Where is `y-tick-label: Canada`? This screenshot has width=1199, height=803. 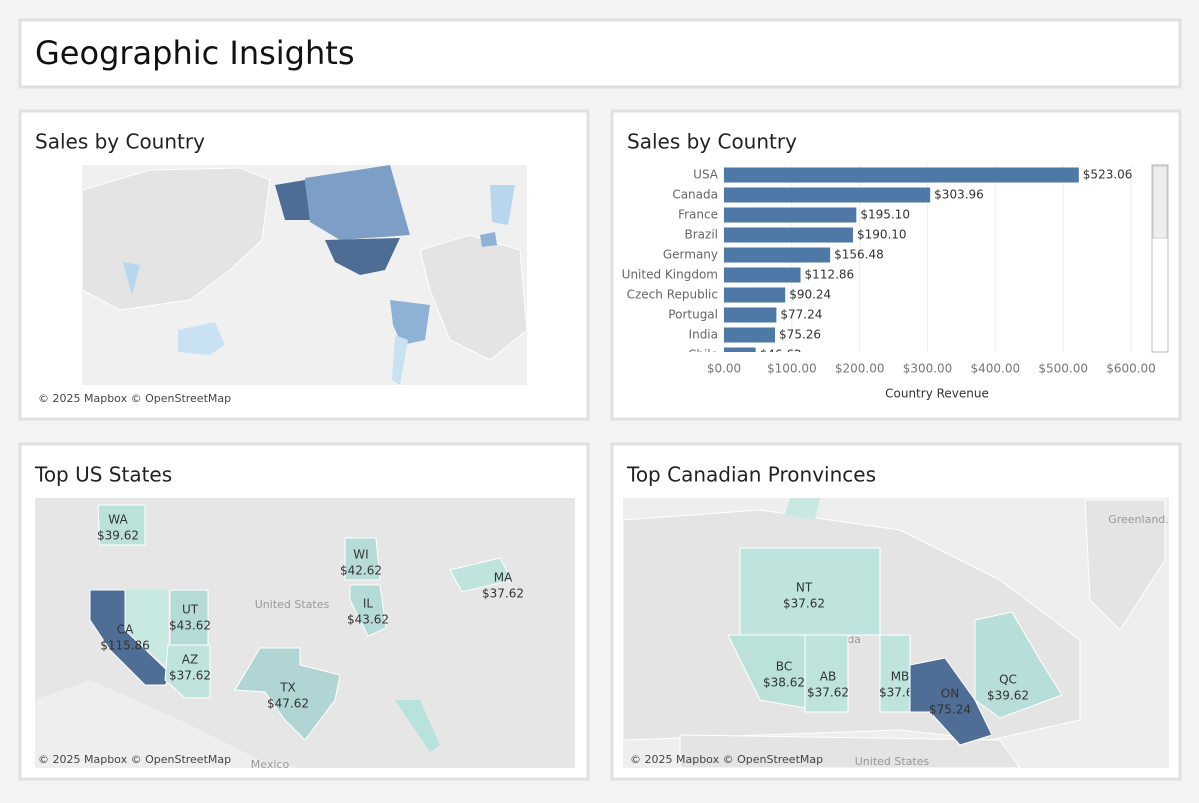
y-tick-label: Canada is located at coordinates (695, 195).